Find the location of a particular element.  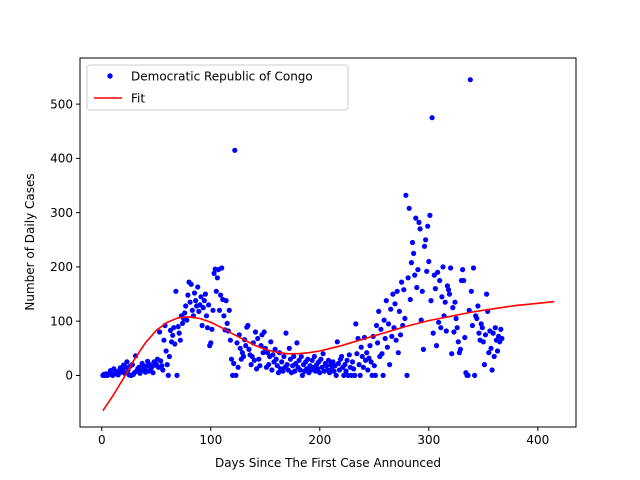

y-tick-label: 400 is located at coordinates (61, 159).